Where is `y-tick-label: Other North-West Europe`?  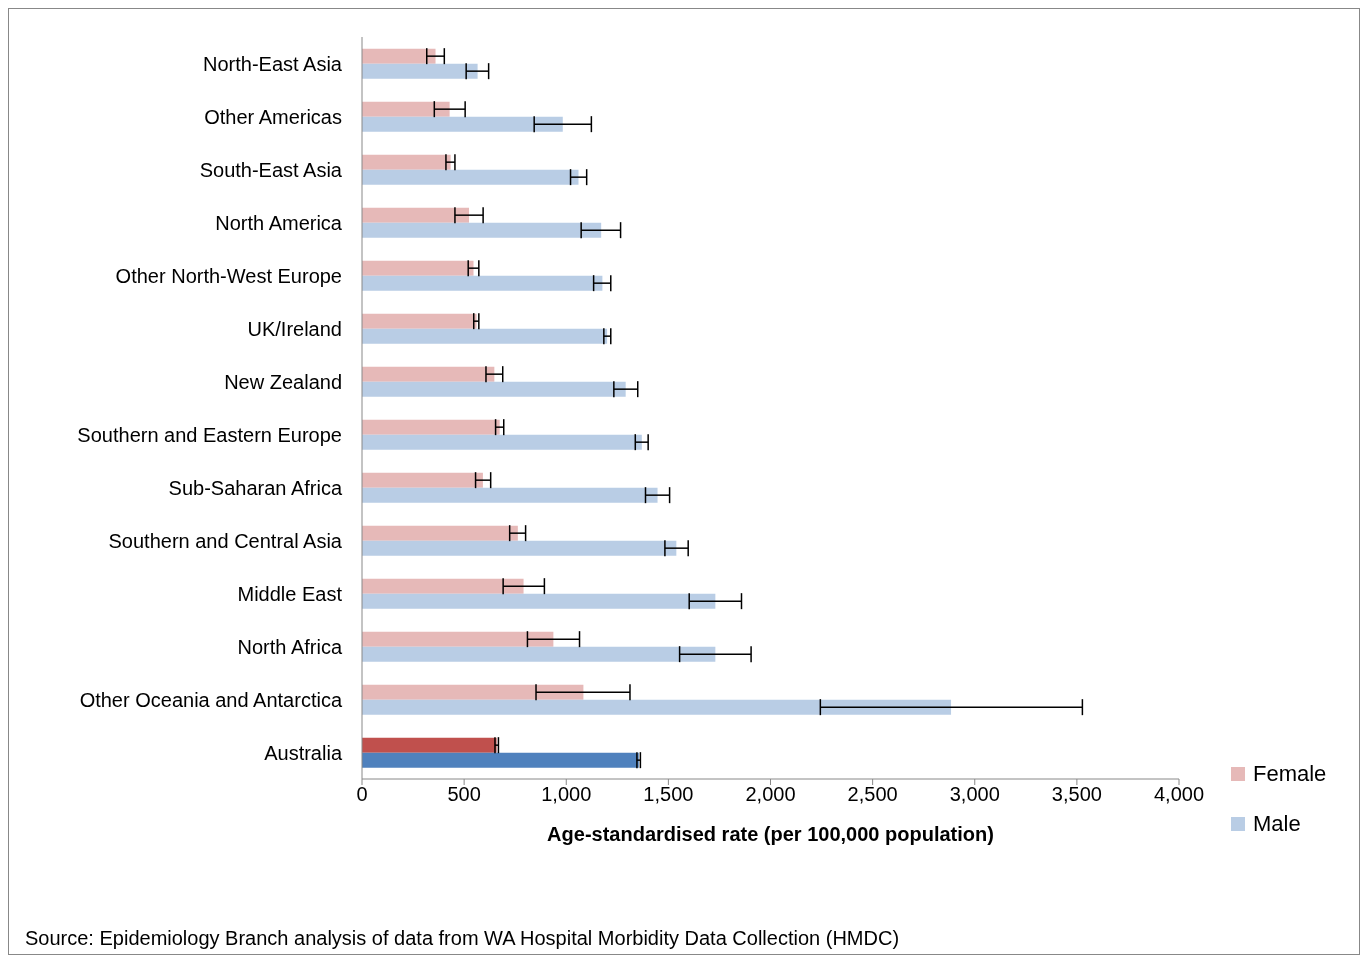
y-tick-label: Other North-West Europe is located at coordinates (228, 275).